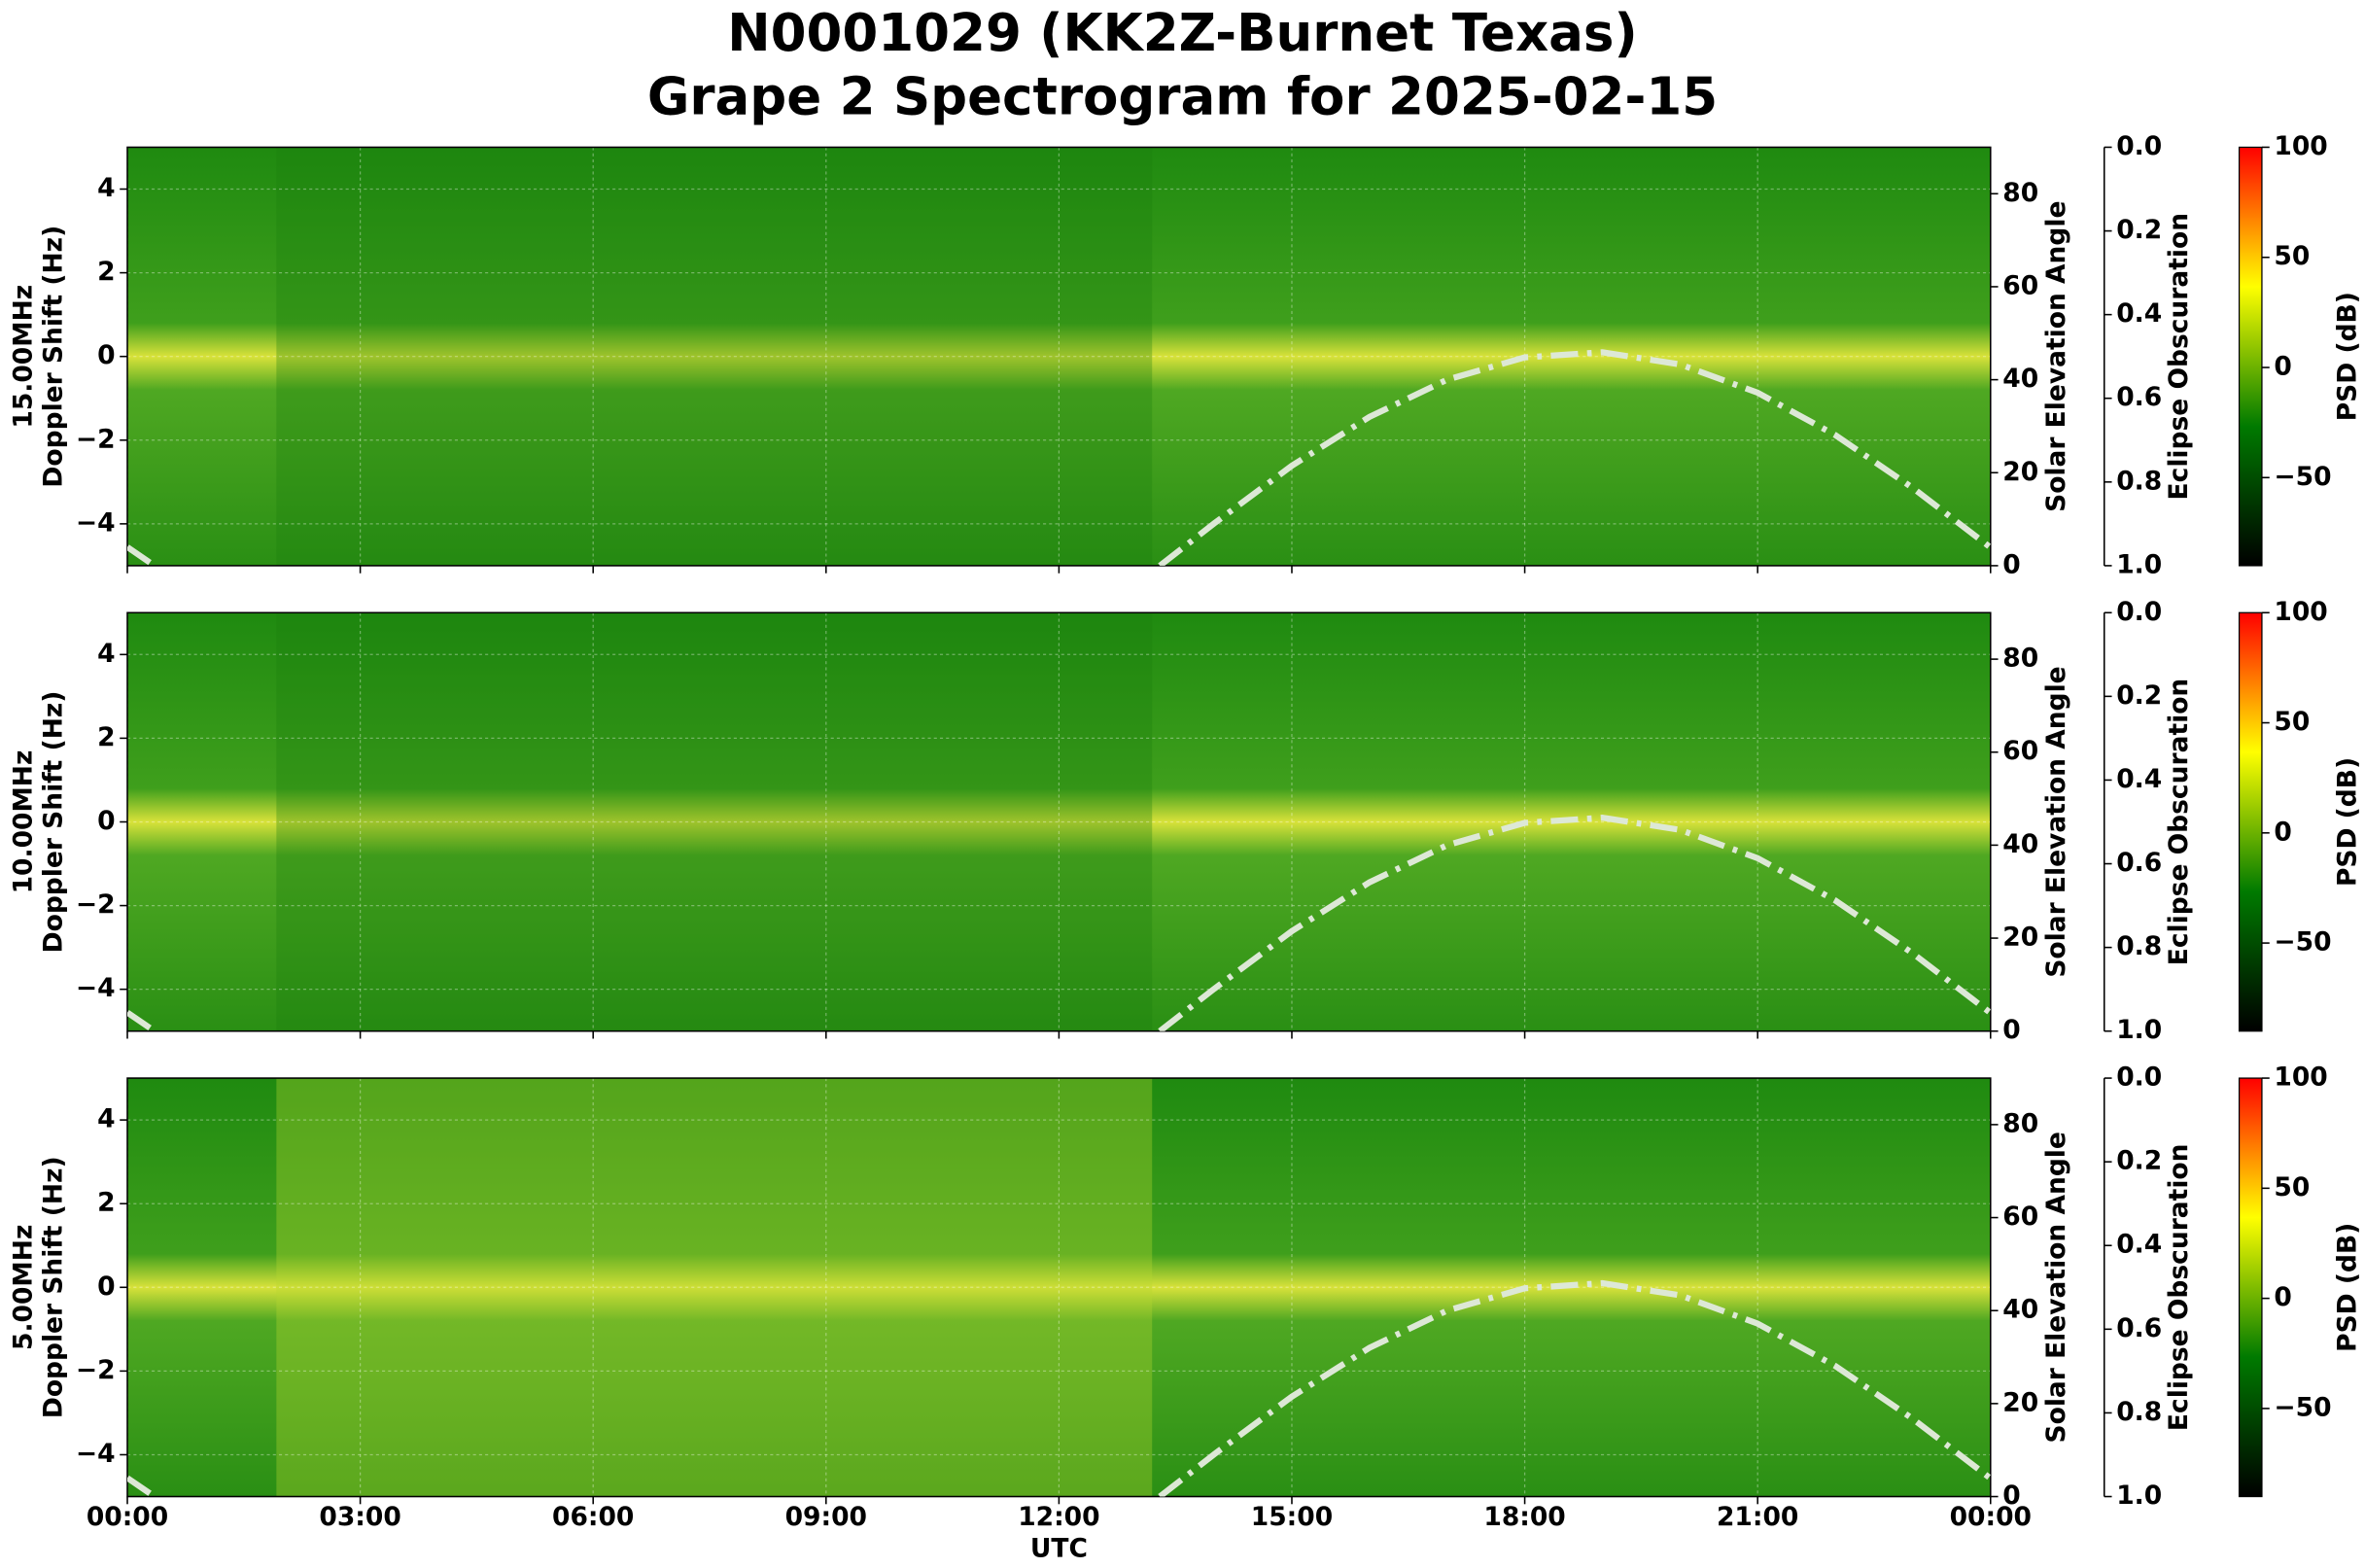  What do you see at coordinates (593, 1517) in the screenshot?
I see `x-tick-label: 06:00` at bounding box center [593, 1517].